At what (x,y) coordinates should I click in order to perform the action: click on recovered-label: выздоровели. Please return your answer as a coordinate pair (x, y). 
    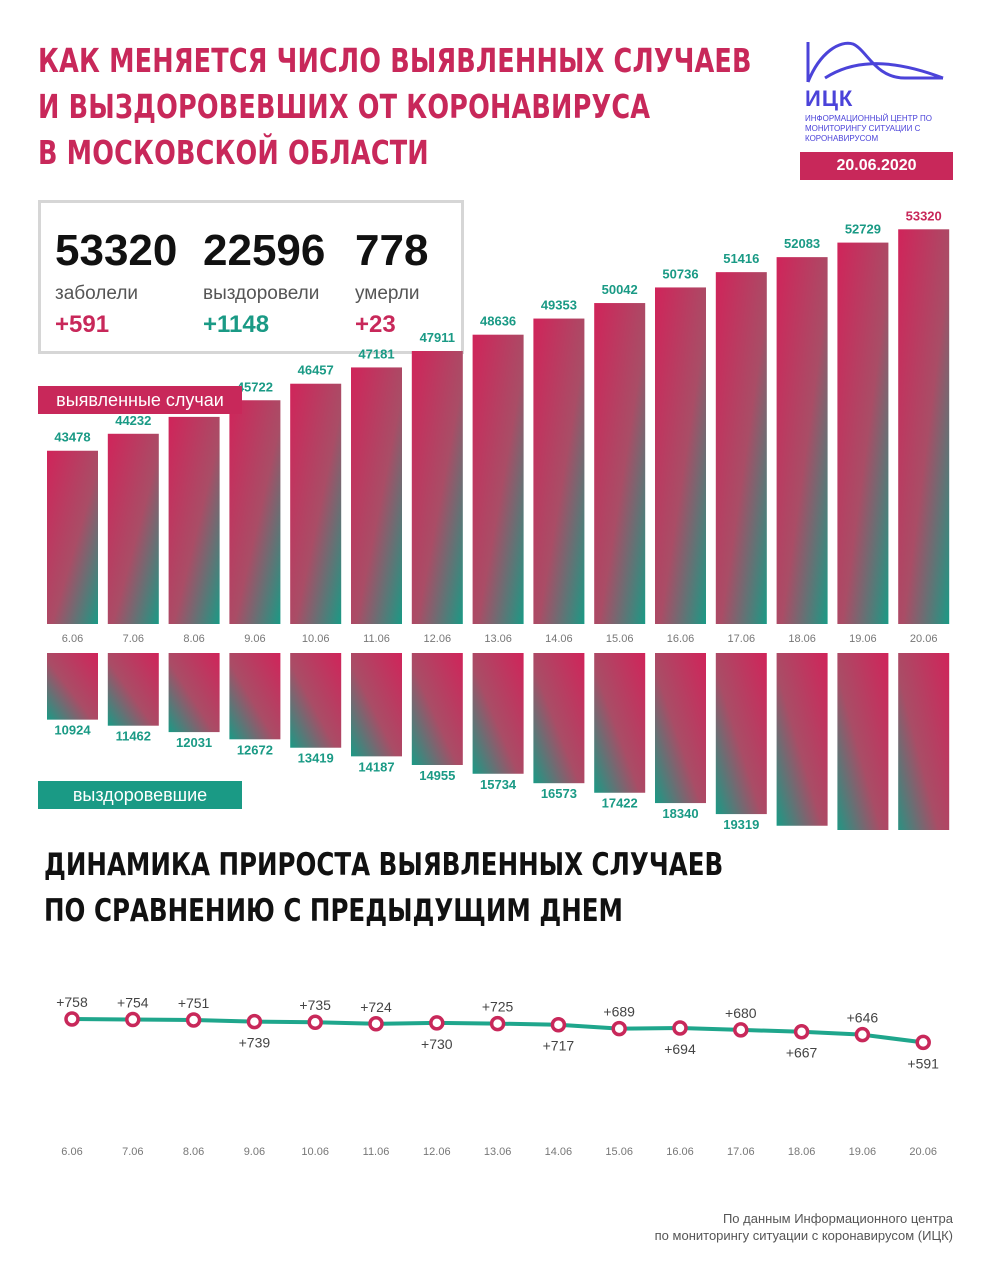
    Looking at the image, I should click on (261, 293).